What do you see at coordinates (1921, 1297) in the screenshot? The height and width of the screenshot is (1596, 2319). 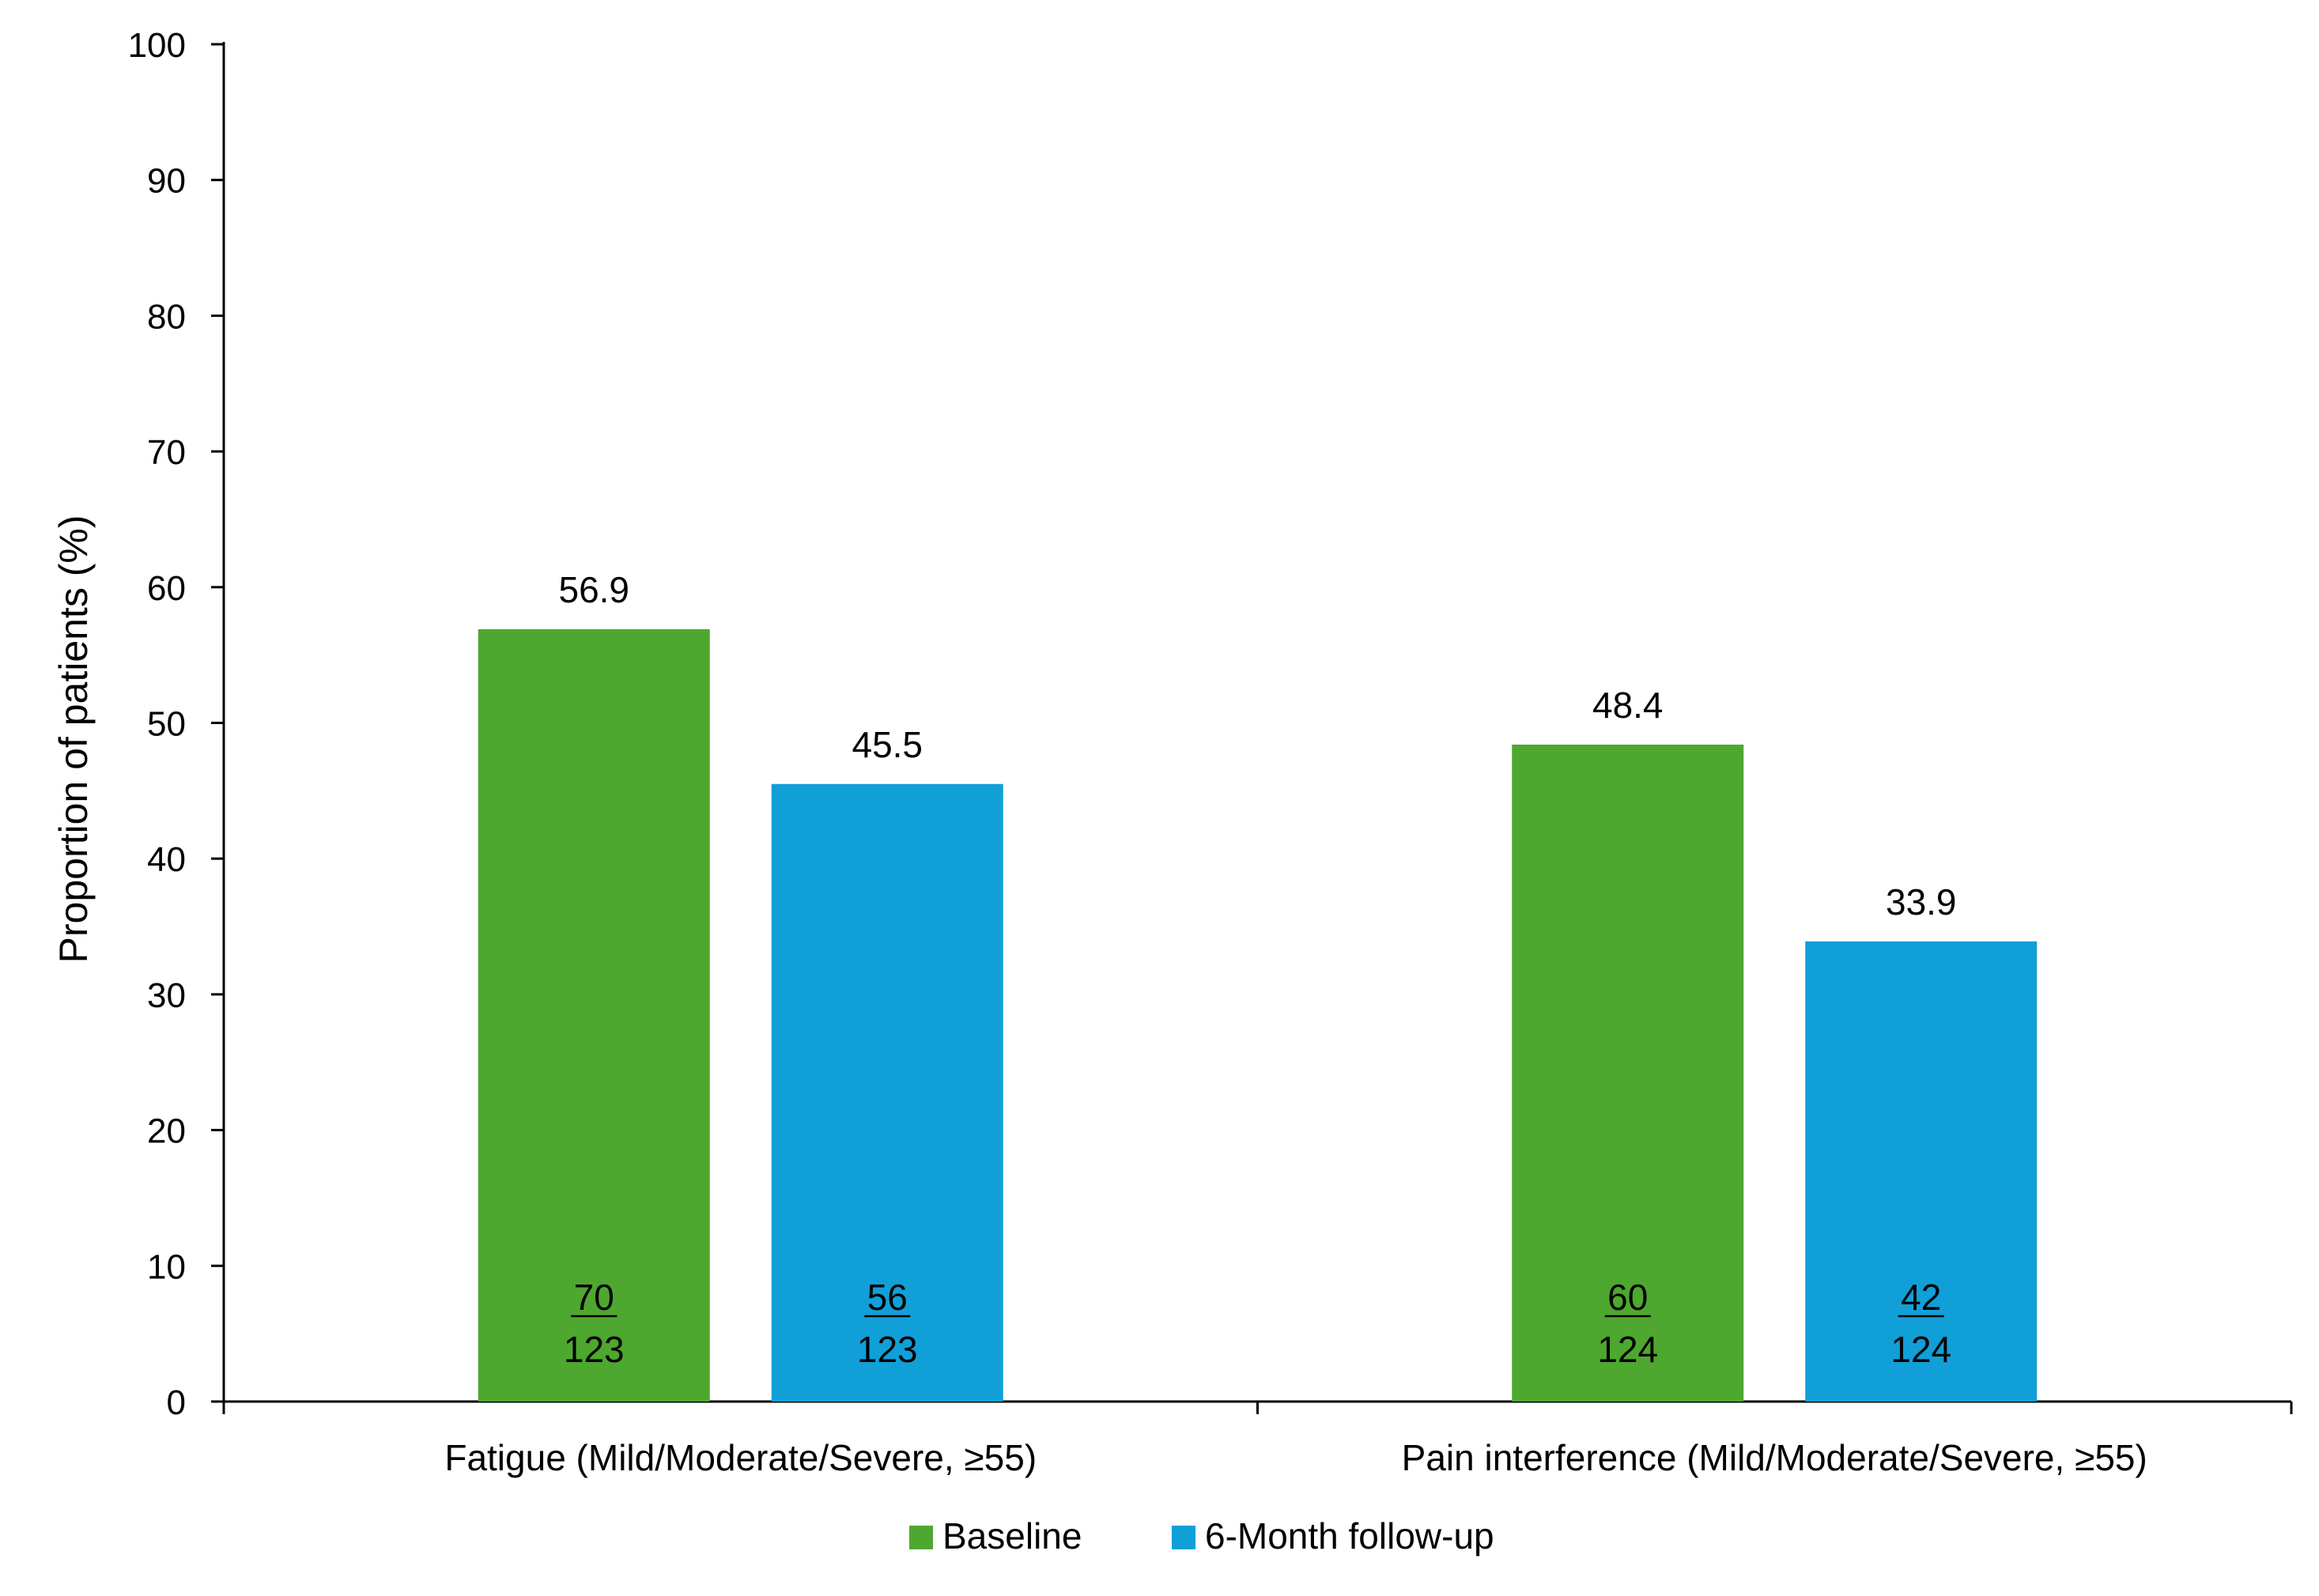 I see `bar-numerator-label: 42` at bounding box center [1921, 1297].